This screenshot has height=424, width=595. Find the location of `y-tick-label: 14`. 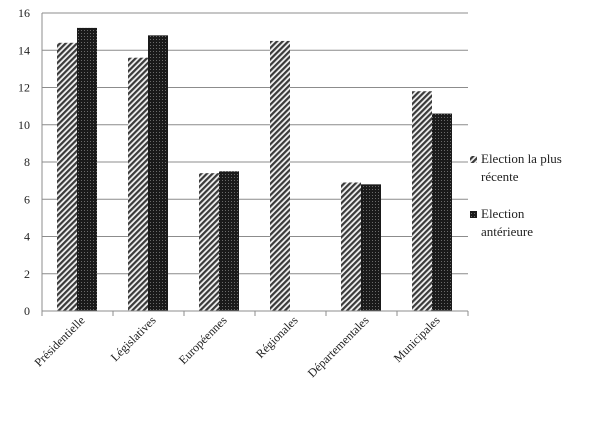

y-tick-label: 14 is located at coordinates (24, 50).